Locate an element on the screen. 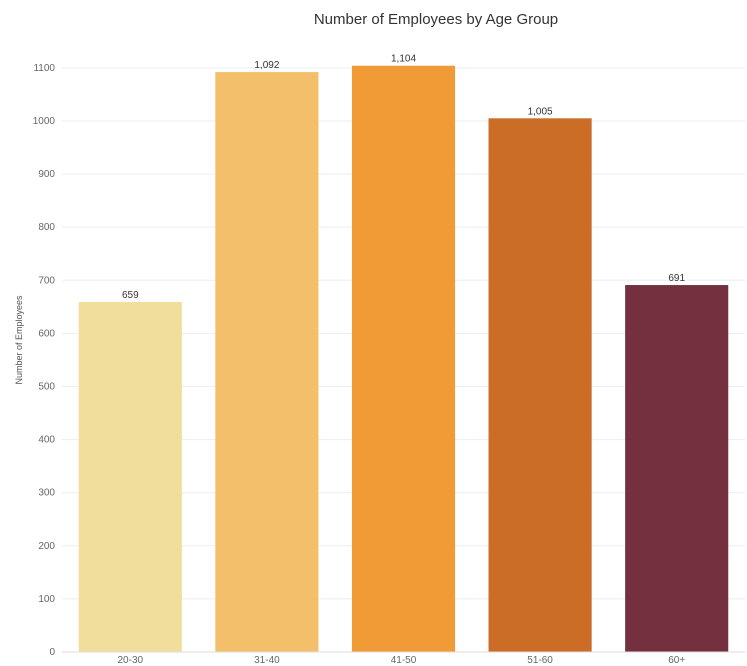 This screenshot has width=747, height=666. x-tick-label: 41-50 is located at coordinates (404, 660).